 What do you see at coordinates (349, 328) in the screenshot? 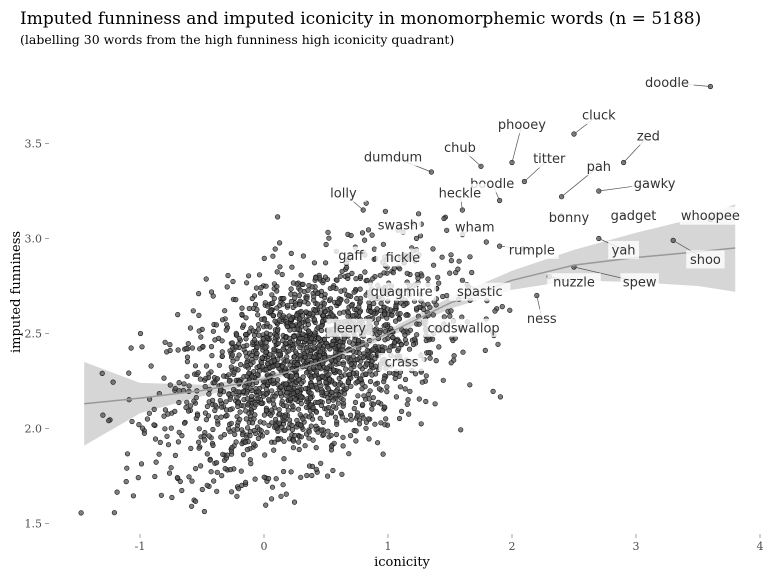
I see `word-label-leery: leery` at bounding box center [349, 328].